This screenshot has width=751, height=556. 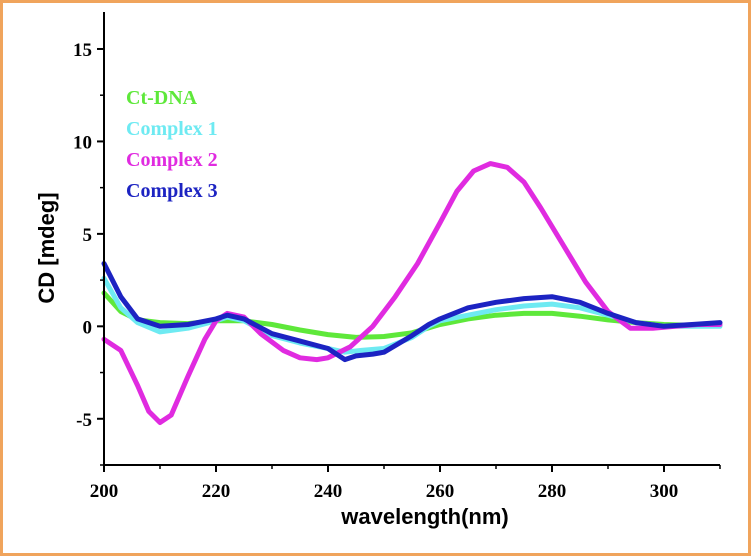 What do you see at coordinates (172, 129) in the screenshot?
I see `legend-entry-complex-1: Complex 1` at bounding box center [172, 129].